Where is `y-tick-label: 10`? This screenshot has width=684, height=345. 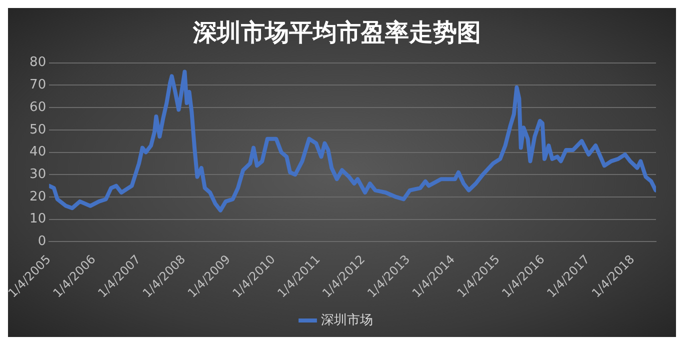
y-tick-label: 10 is located at coordinates (38, 219).